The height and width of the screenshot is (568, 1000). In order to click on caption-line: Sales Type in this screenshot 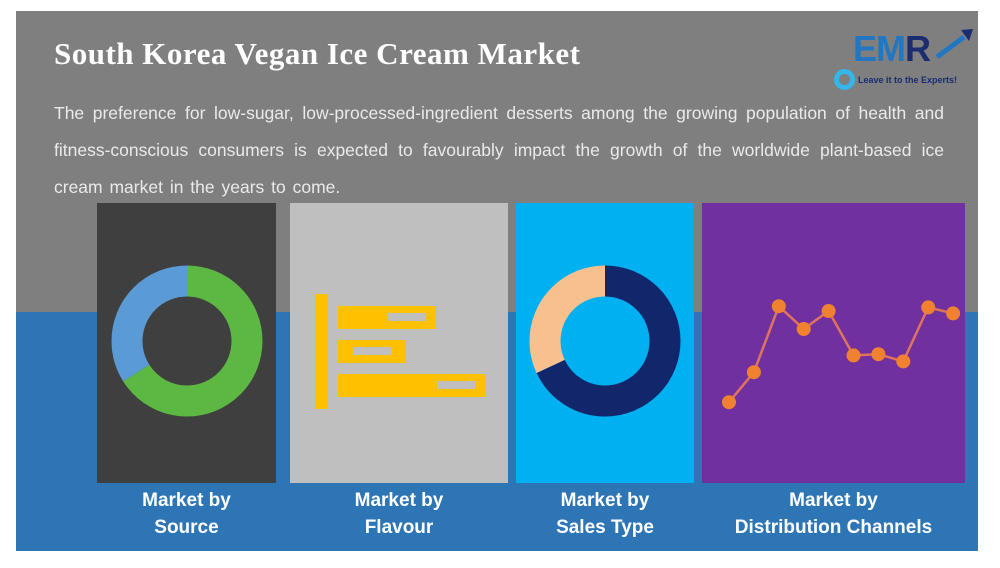, I will do `click(605, 527)`.